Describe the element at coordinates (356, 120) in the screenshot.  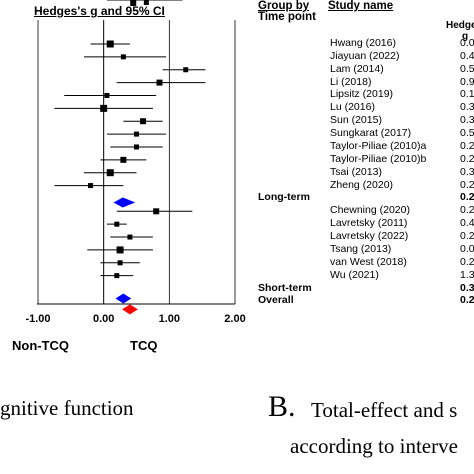
I see `study-name: Sun (2015)` at that location.